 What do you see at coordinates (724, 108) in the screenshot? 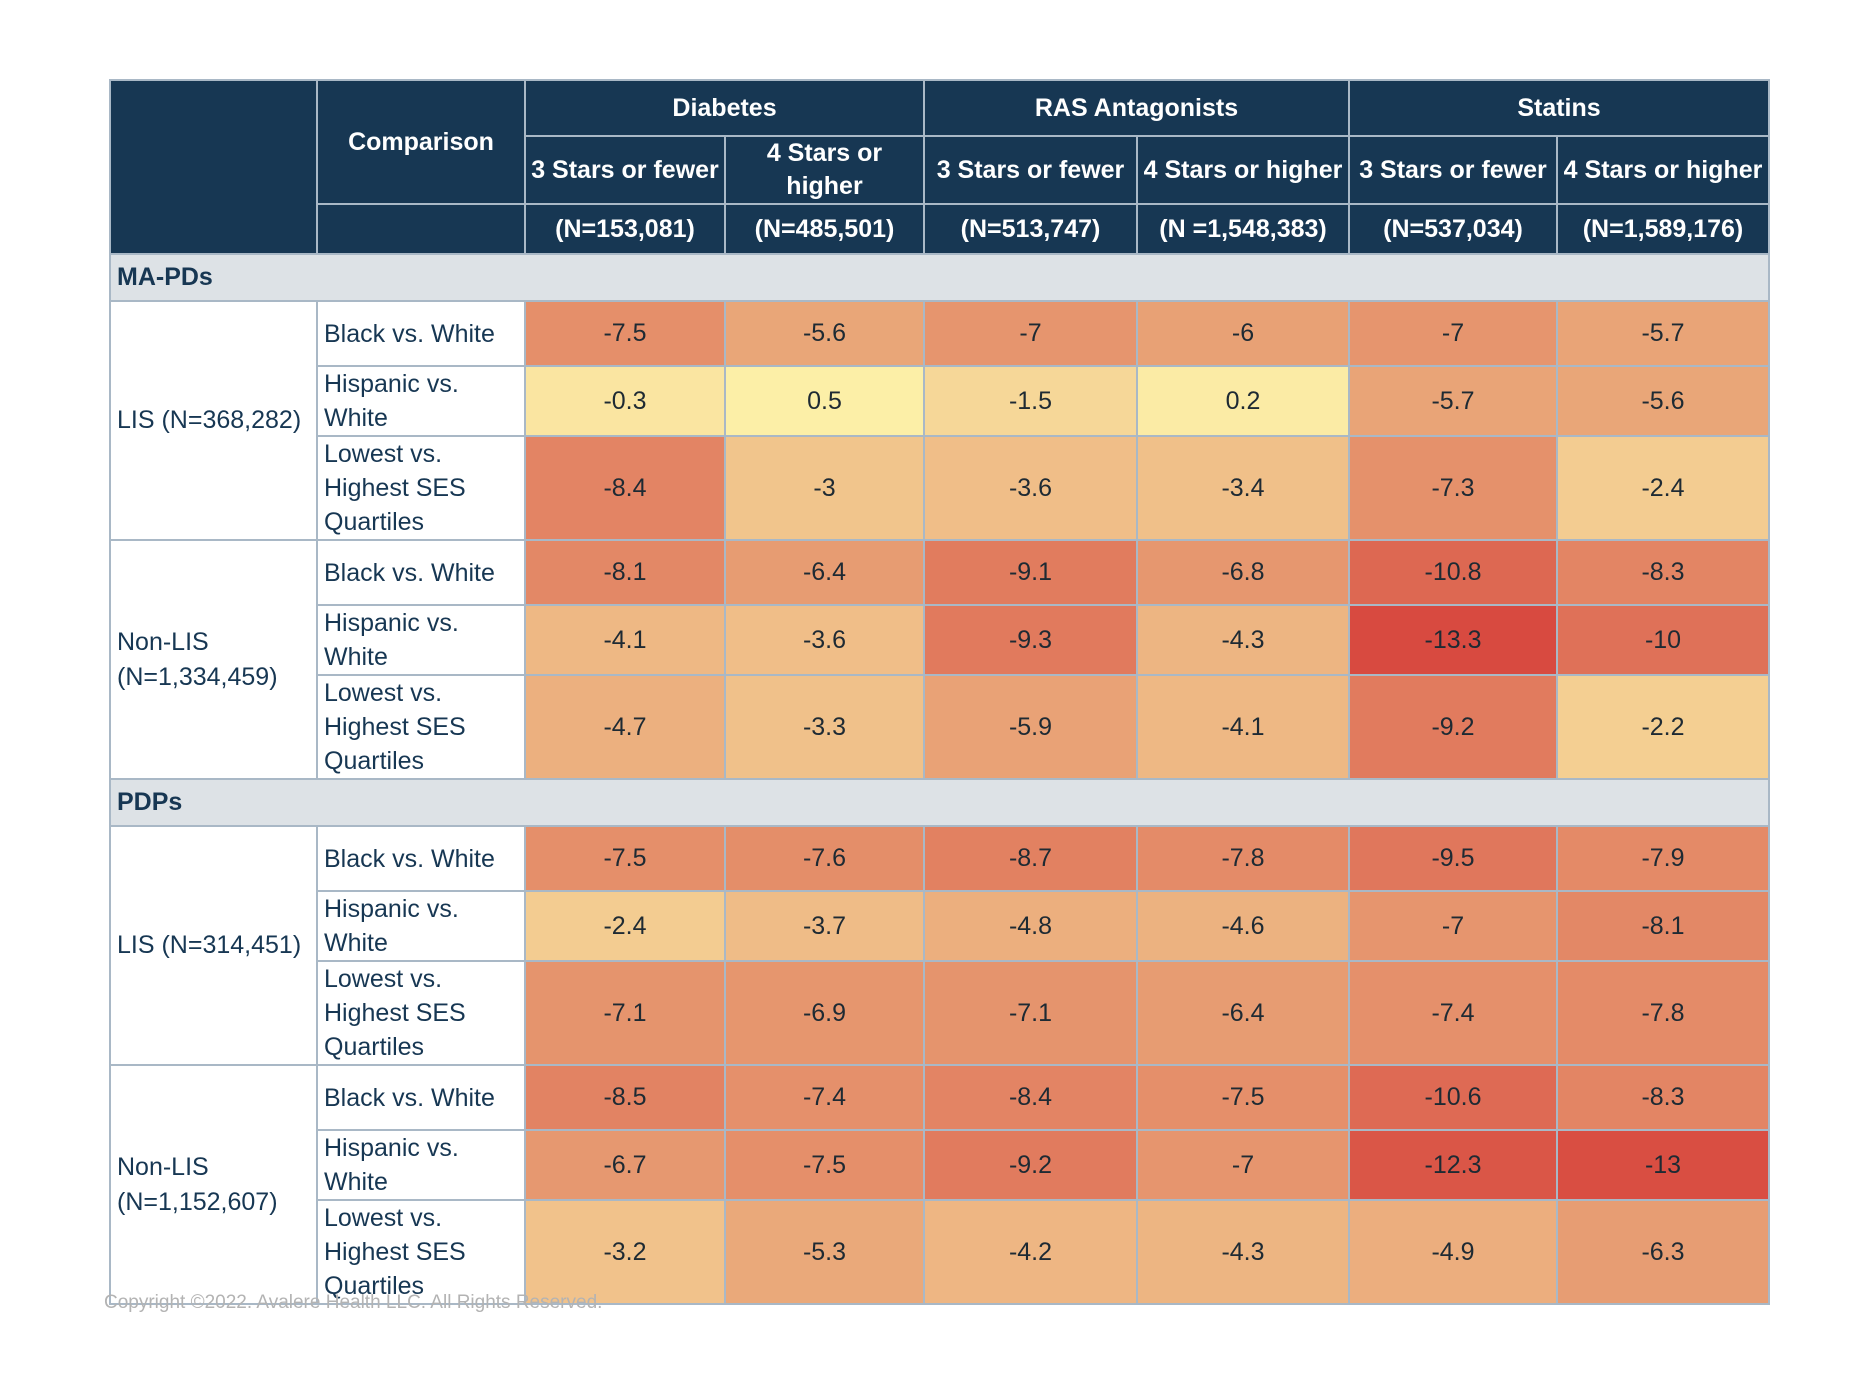
I see `header-group-diabetes: Diabetes` at bounding box center [724, 108].